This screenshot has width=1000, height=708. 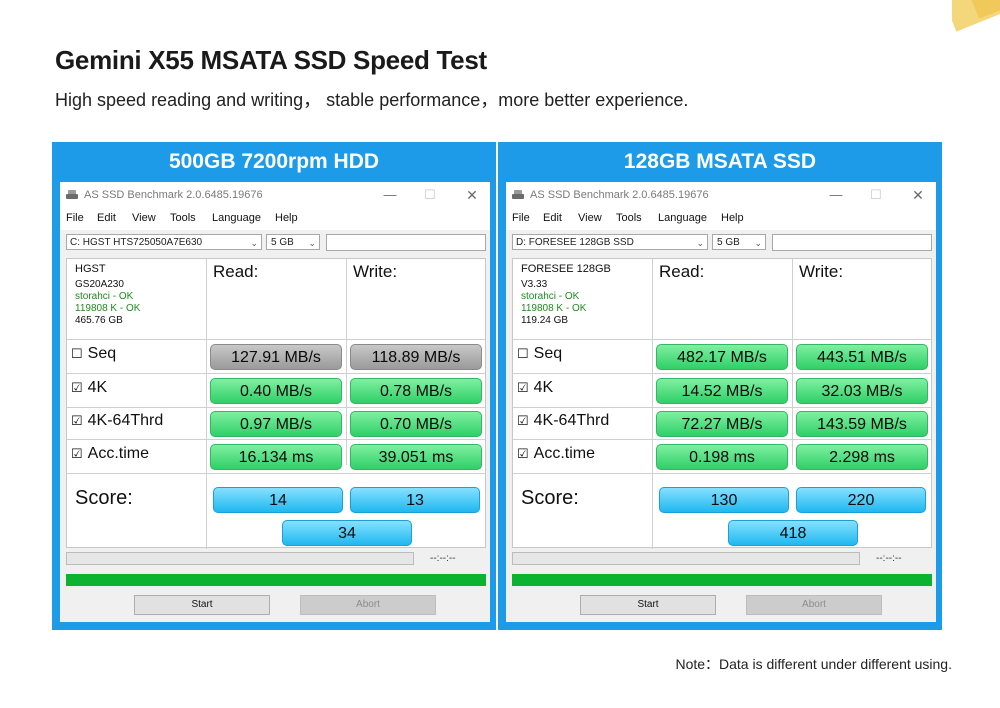 What do you see at coordinates (99, 320) in the screenshot?
I see `drive-capacity: 465.76 GB` at bounding box center [99, 320].